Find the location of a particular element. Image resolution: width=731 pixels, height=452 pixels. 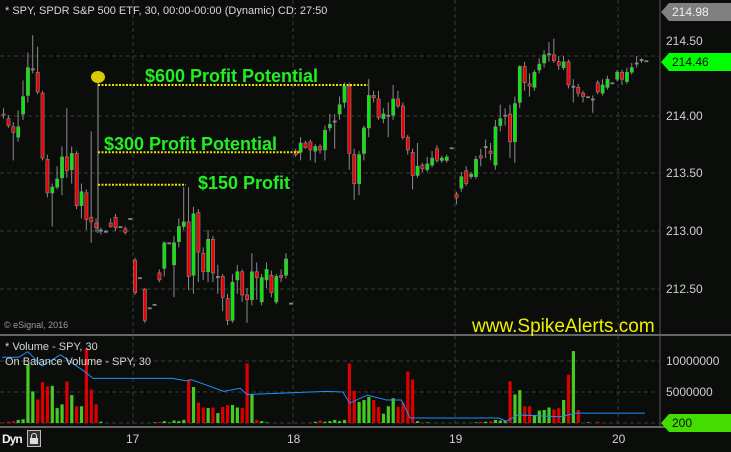

lock-icon is located at coordinates (34, 438).